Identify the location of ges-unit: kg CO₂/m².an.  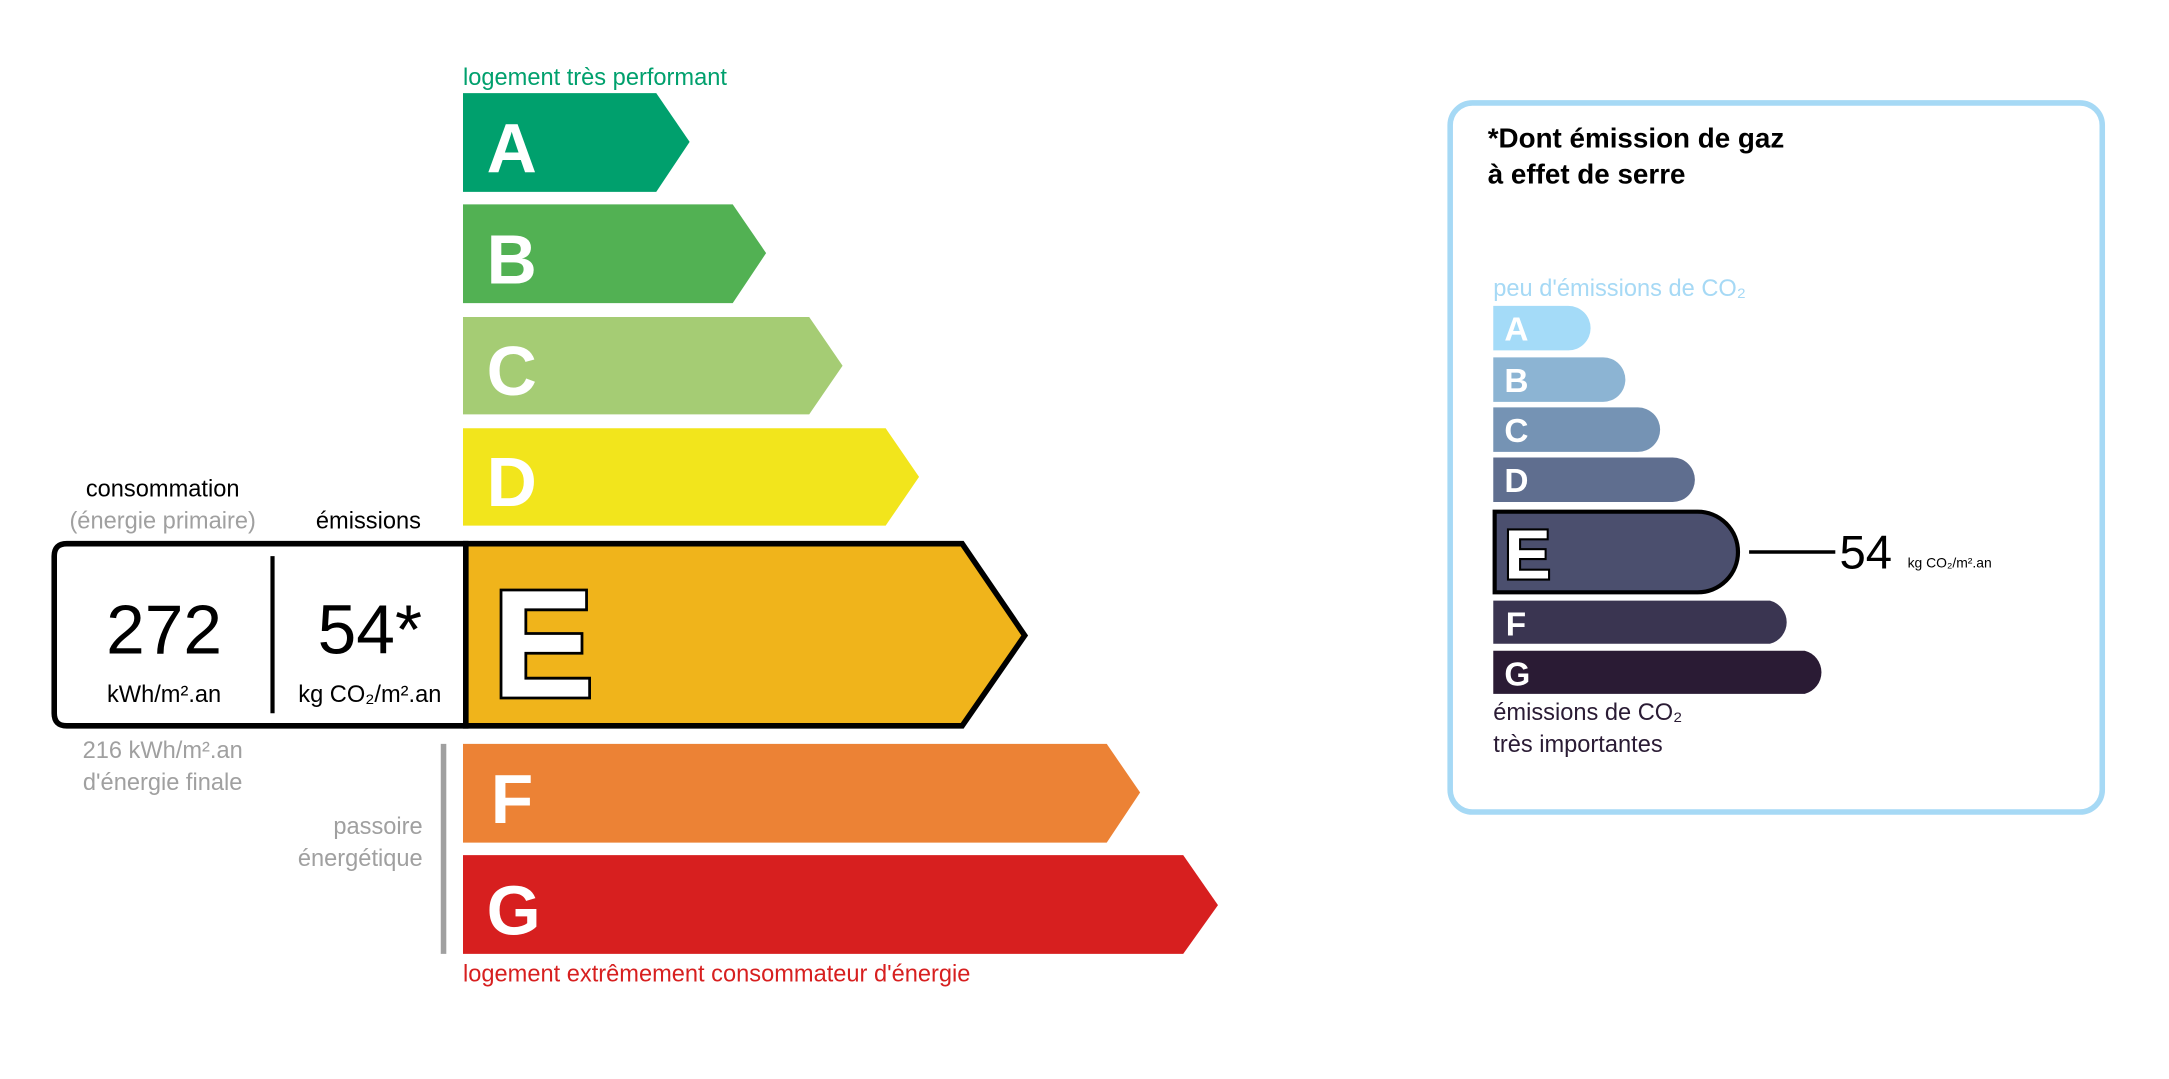
(1950, 562).